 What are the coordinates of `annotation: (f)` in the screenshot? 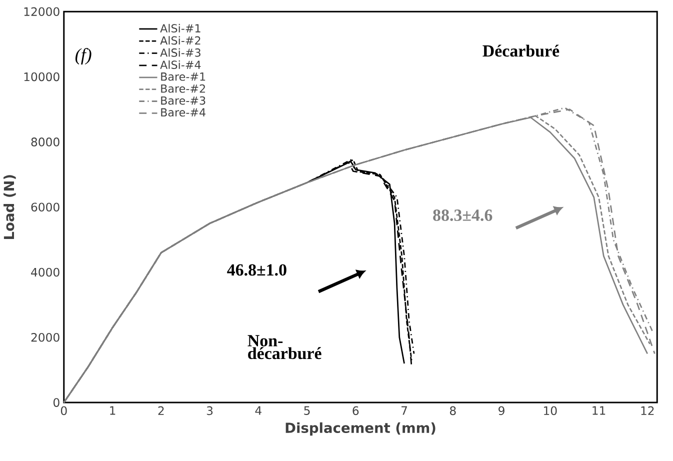 It's located at (83, 56).